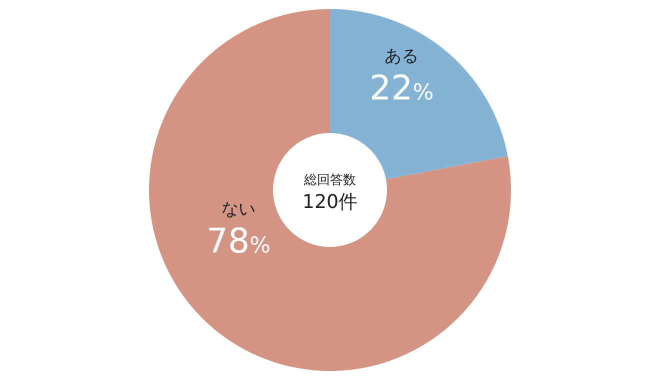 Image resolution: width=660 pixels, height=379 pixels. What do you see at coordinates (401, 88) in the screenshot?
I see `data-label: 22%` at bounding box center [401, 88].